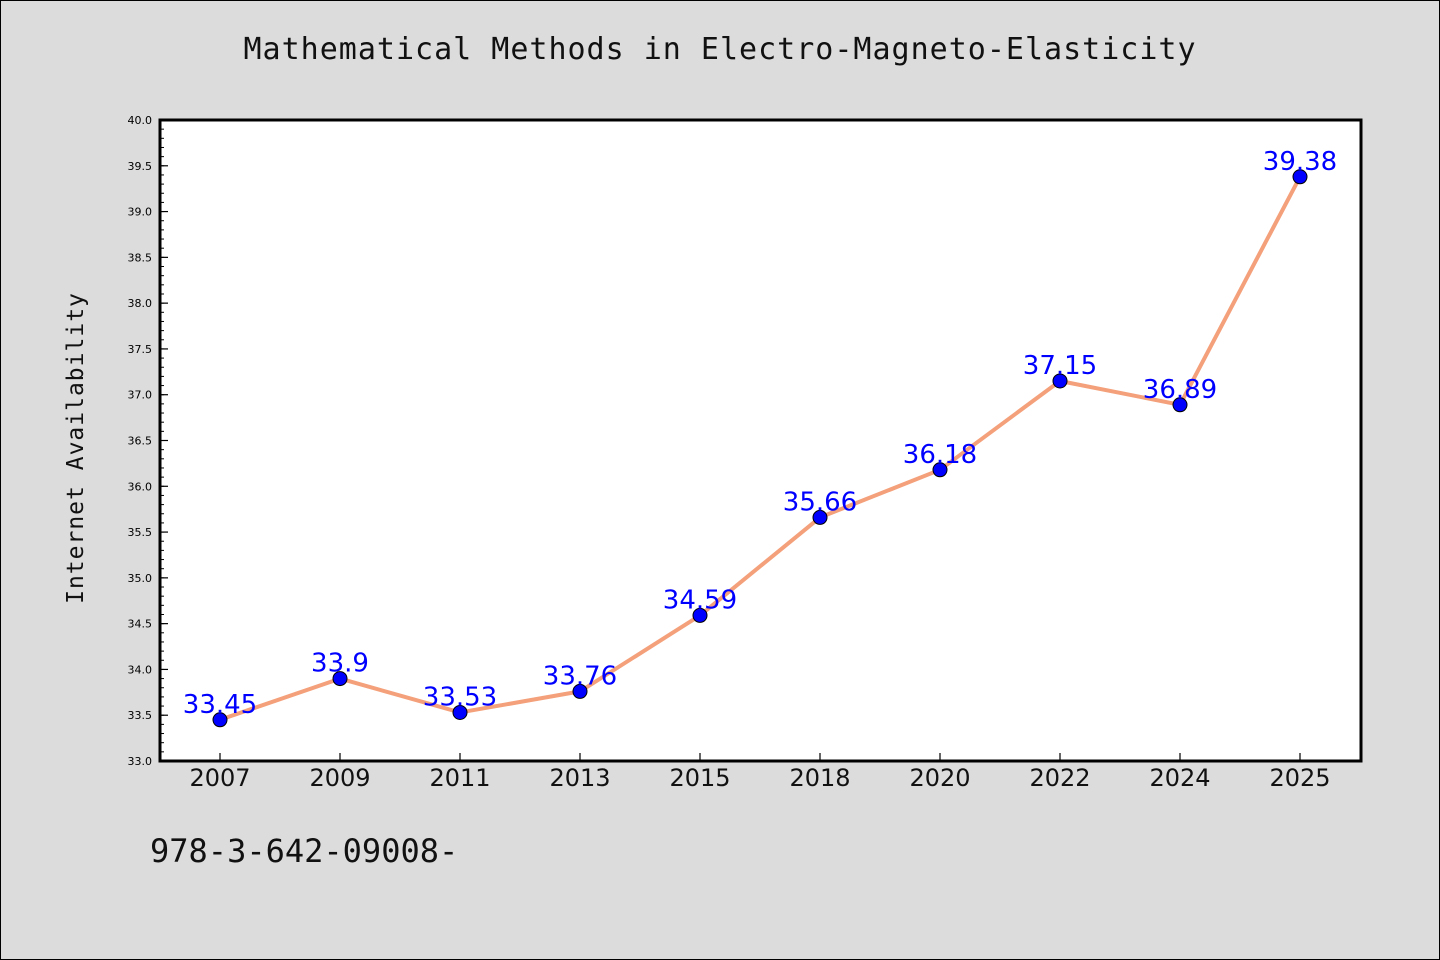  What do you see at coordinates (140, 441) in the screenshot?
I see `y-tick-label: 36.5` at bounding box center [140, 441].